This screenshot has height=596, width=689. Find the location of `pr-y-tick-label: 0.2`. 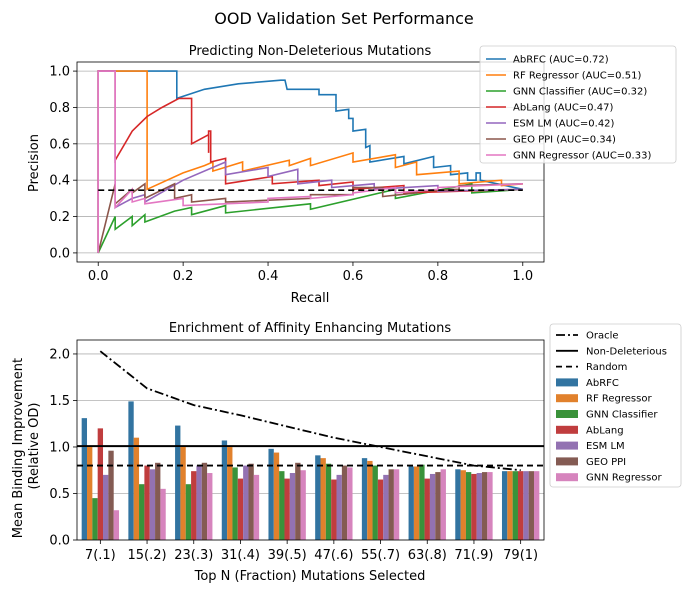

pr-y-tick-label: 0.2 is located at coordinates (59, 217).